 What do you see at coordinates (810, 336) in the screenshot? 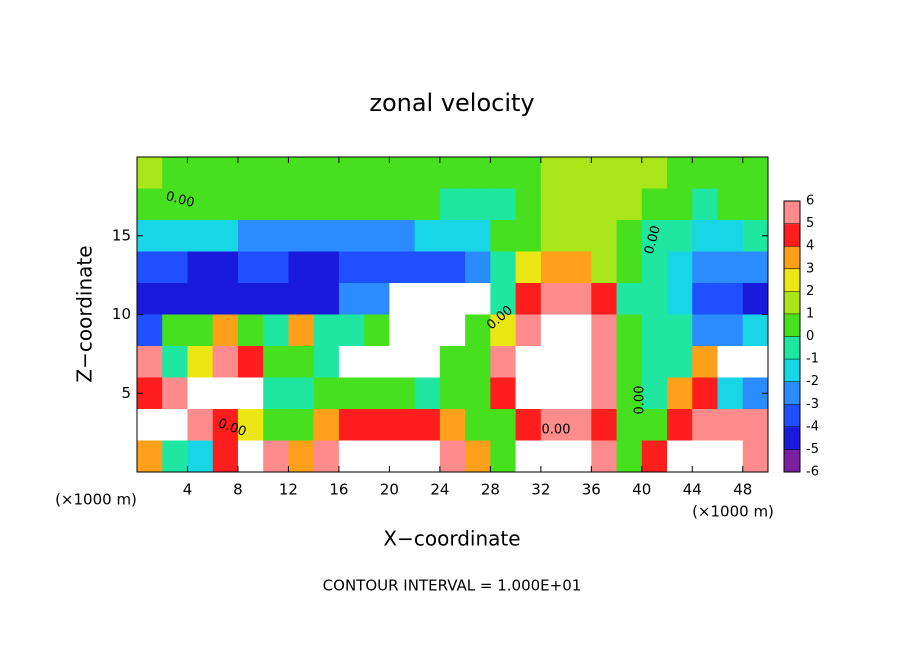
I see `colorbar-label: 0` at bounding box center [810, 336].